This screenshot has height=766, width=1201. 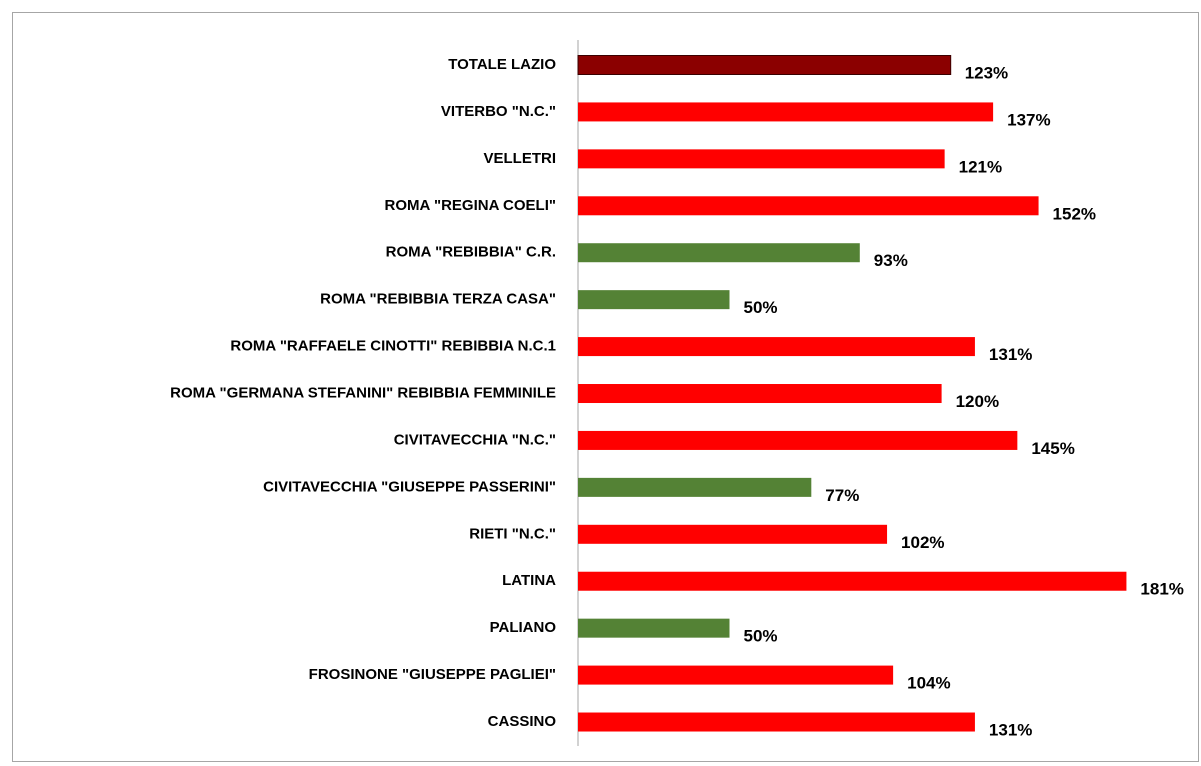 What do you see at coordinates (1052, 448) in the screenshot?
I see `data-label: 145%` at bounding box center [1052, 448].